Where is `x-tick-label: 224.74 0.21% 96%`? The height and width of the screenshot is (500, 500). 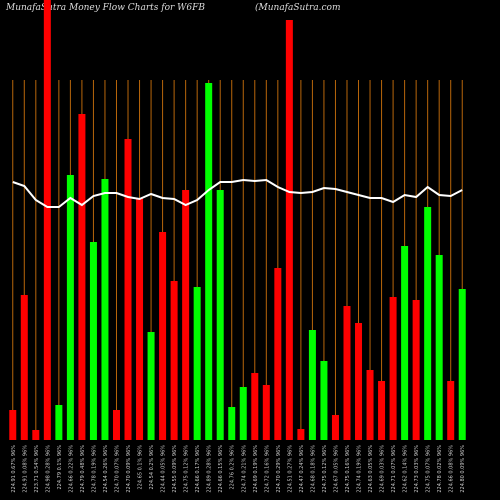
x-tick-label: 224.74 0.21% 96% is located at coordinates (244, 469).